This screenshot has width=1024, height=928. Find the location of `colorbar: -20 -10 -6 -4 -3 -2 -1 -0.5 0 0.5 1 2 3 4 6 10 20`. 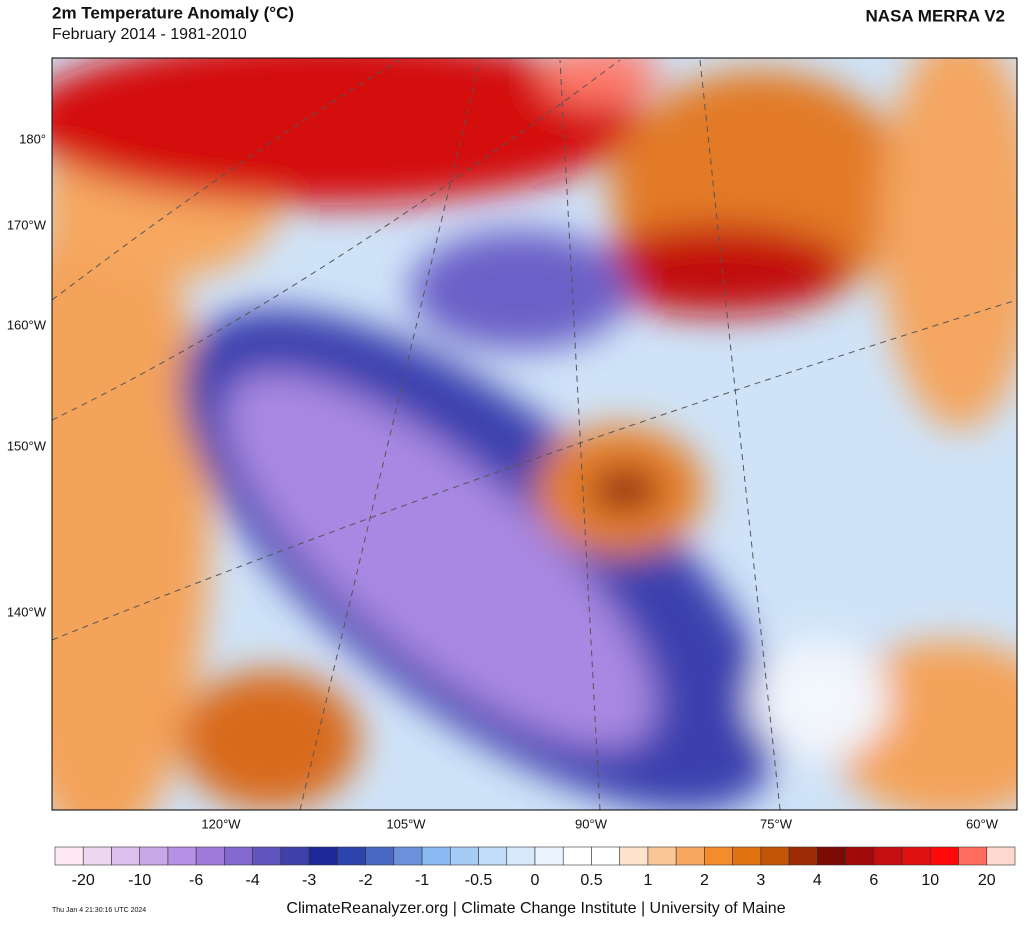

colorbar: -20 -10 -6 -4 -3 -2 -1 -0.5 0 0.5 1 2 3 4 6 10 20 is located at coordinates (535, 867).